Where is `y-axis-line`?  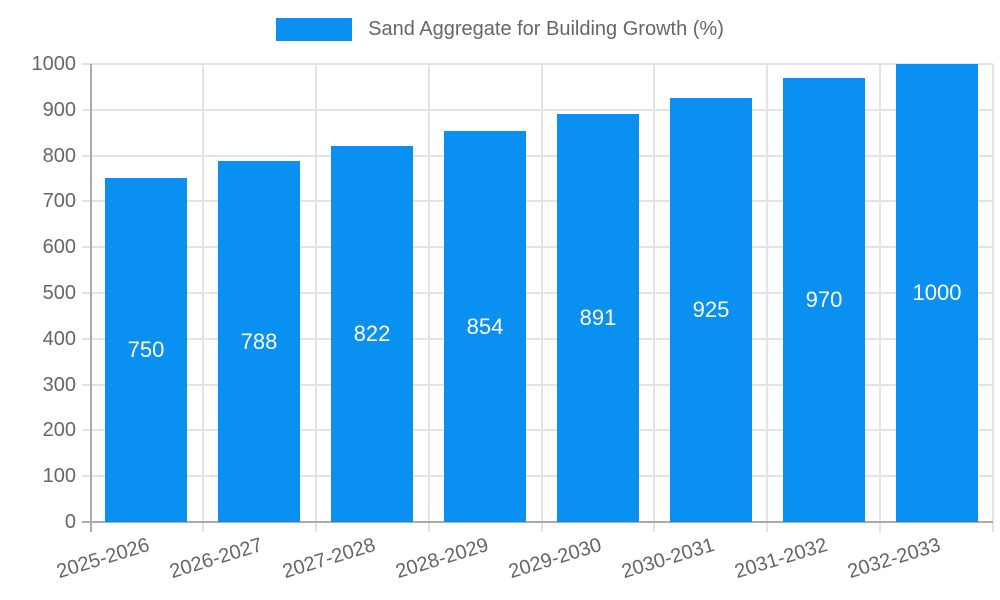 y-axis-line is located at coordinates (91, 298).